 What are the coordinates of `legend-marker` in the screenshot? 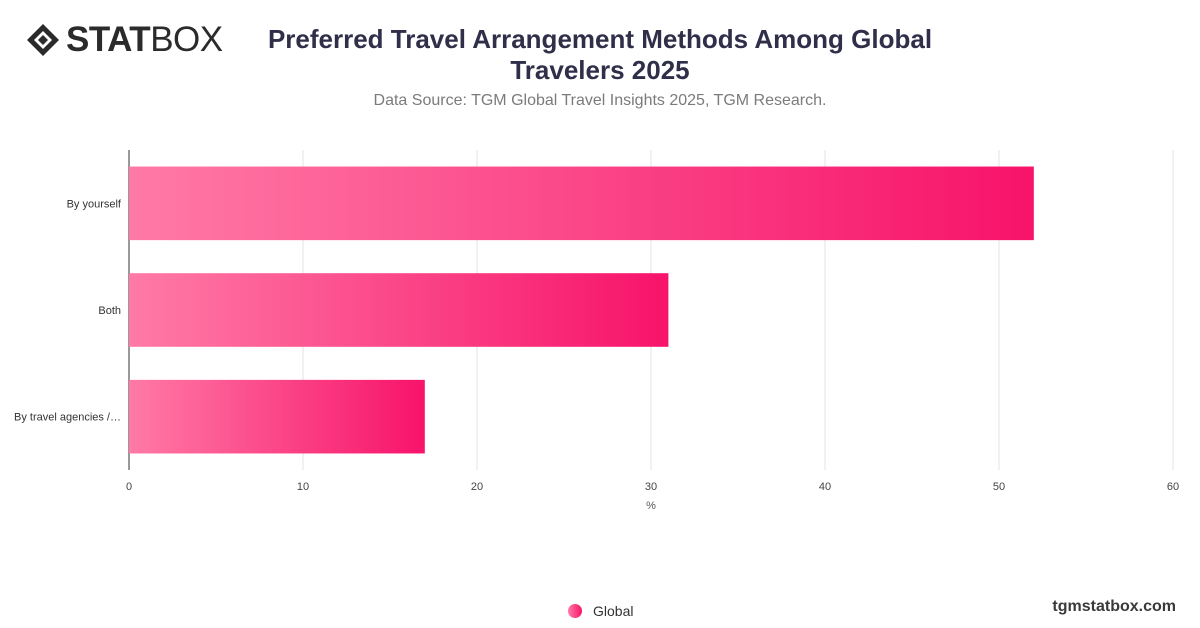 It's located at (575, 611).